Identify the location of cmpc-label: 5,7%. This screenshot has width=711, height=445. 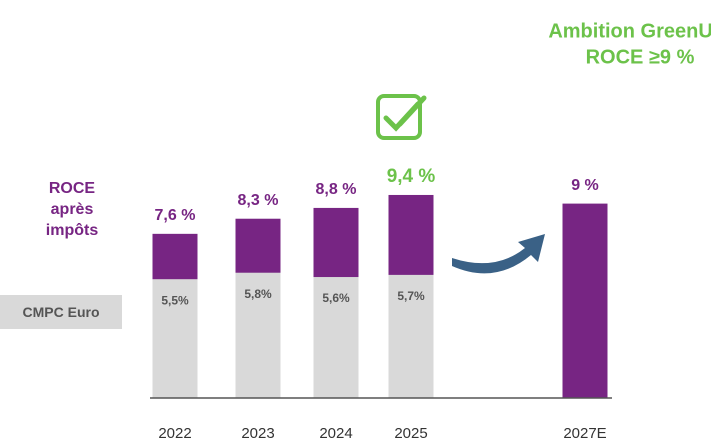
(411, 296).